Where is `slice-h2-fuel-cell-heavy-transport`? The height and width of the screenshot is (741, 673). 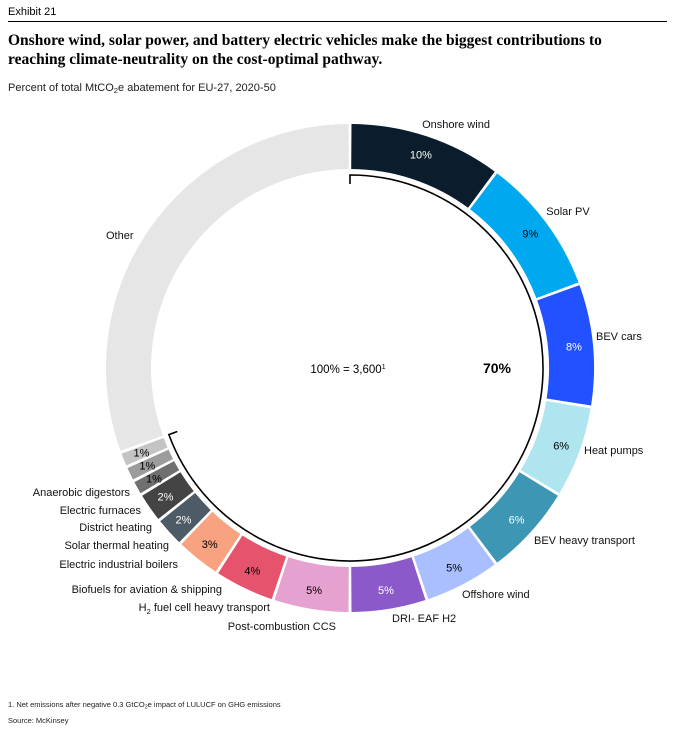 slice-h2-fuel-cell-heavy-transport is located at coordinates (252, 567).